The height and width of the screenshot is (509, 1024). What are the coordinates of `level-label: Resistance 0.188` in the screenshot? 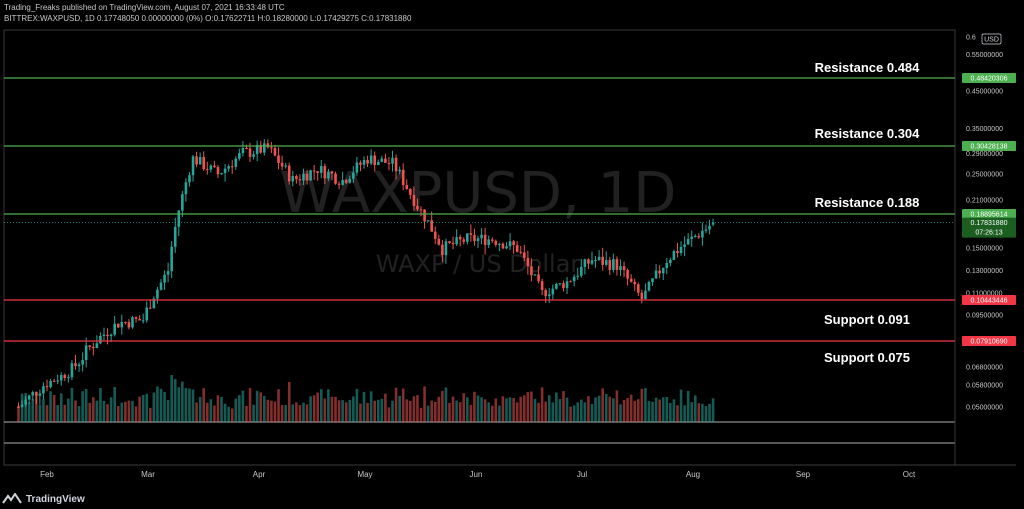 It's located at (867, 202).